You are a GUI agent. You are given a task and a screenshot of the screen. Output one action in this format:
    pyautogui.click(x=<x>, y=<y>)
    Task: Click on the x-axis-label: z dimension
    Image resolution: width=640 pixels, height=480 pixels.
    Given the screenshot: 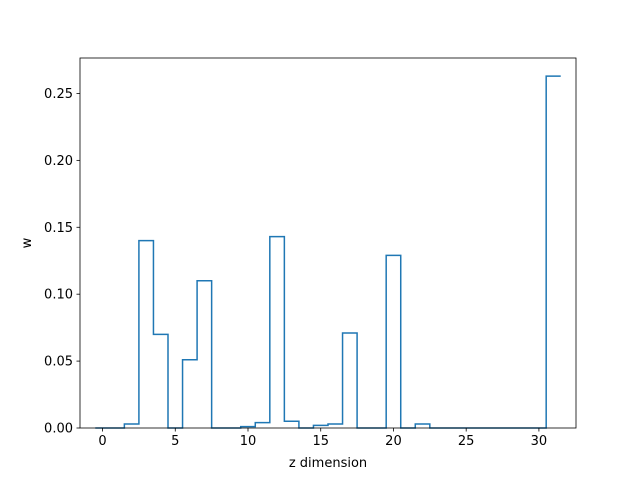 What is the action you would take?
    pyautogui.click(x=328, y=463)
    